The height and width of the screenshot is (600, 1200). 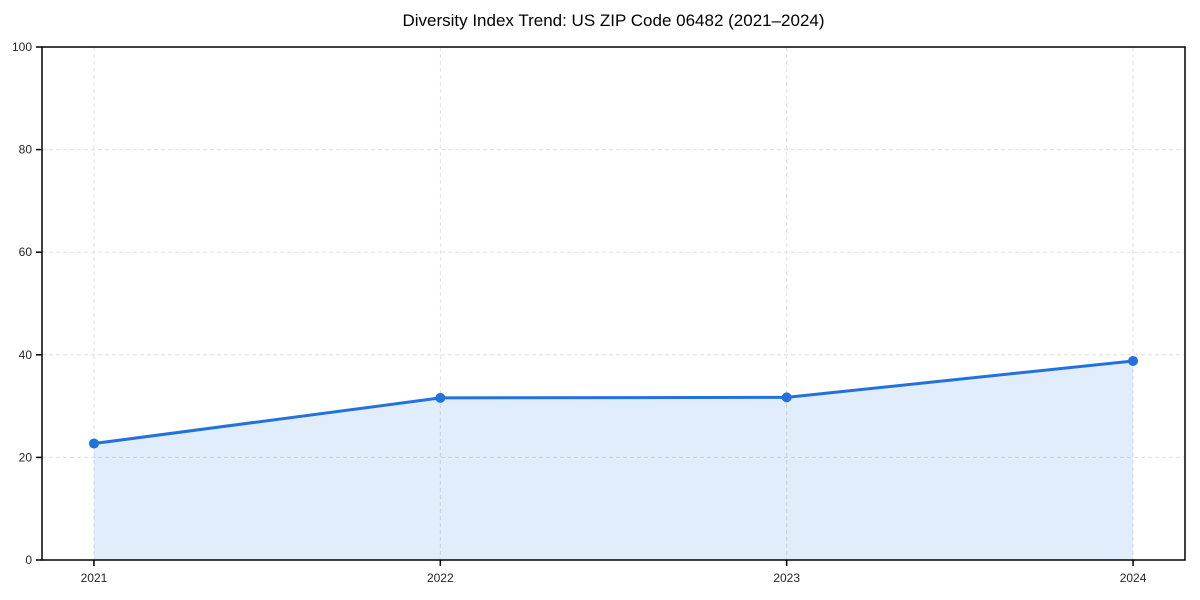 What do you see at coordinates (613, 402) in the screenshot?
I see `trend-line` at bounding box center [613, 402].